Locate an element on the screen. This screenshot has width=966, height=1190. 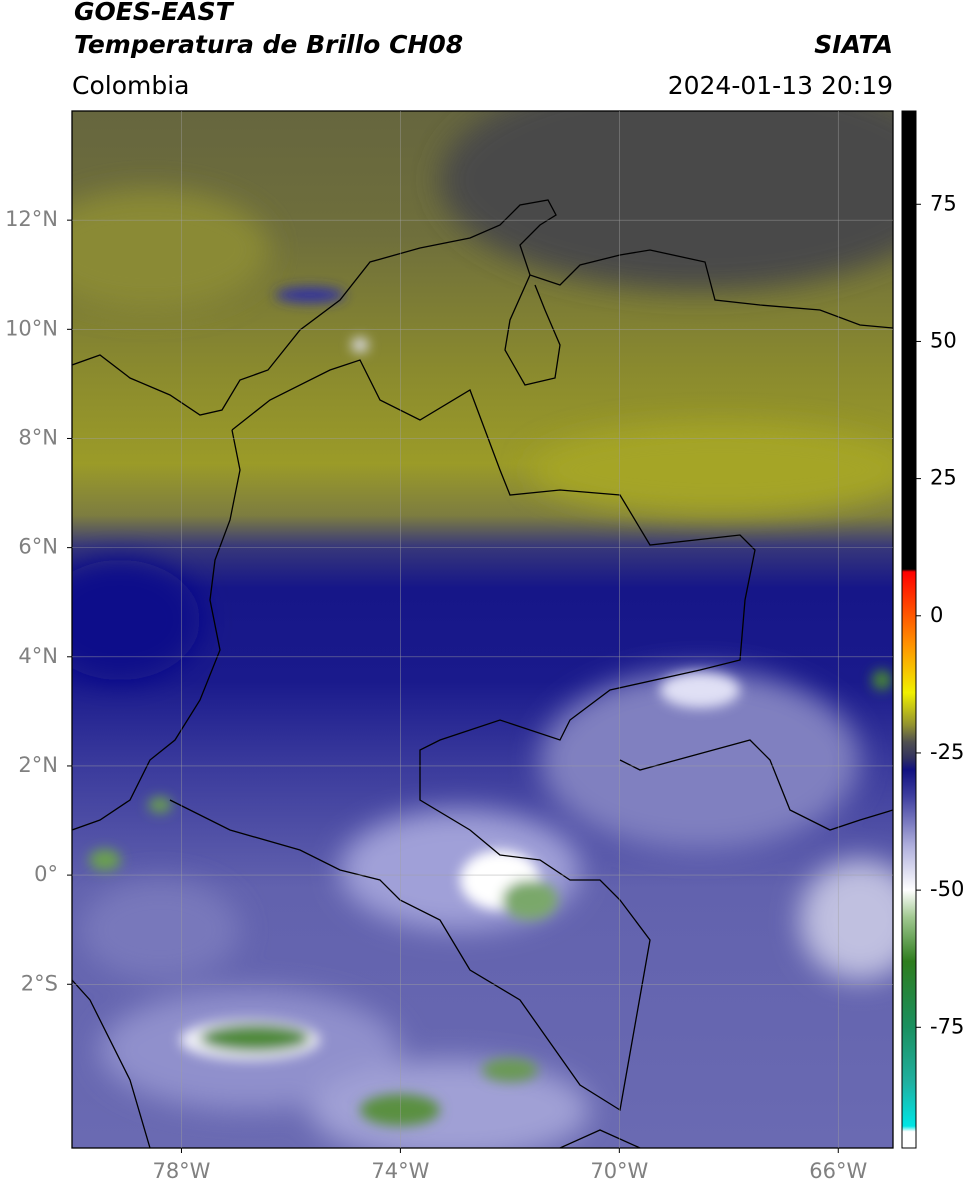
datetime: 2024-01-13 20:19 is located at coordinates (780, 85).